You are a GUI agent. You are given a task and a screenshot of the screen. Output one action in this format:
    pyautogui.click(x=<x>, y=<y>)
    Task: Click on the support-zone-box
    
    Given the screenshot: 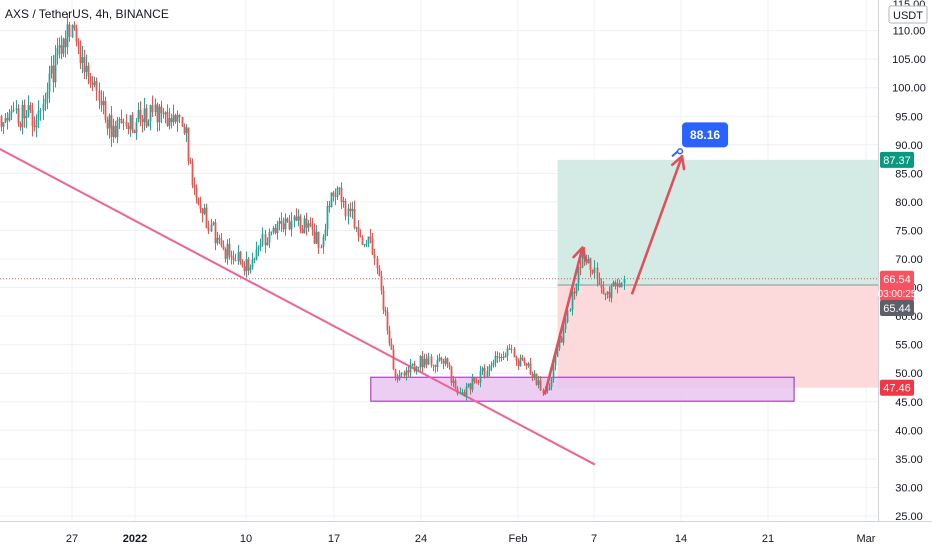 What is the action you would take?
    pyautogui.click(x=582, y=389)
    